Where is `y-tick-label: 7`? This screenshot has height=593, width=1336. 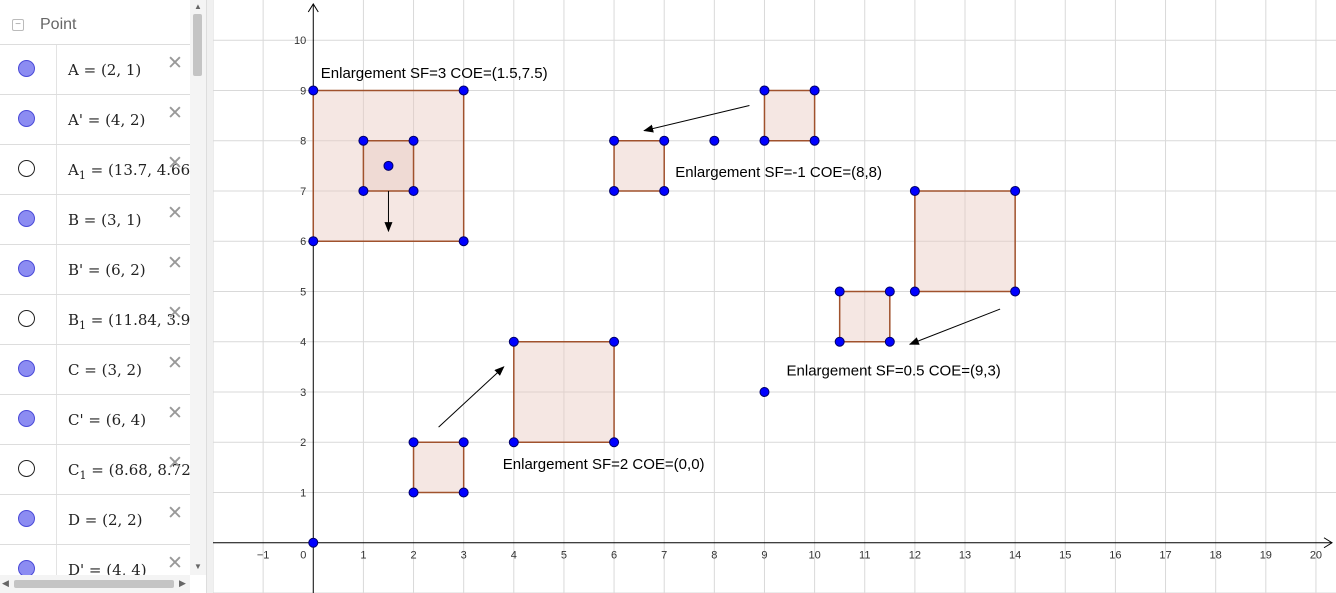
y-tick-label: 7 is located at coordinates (303, 192).